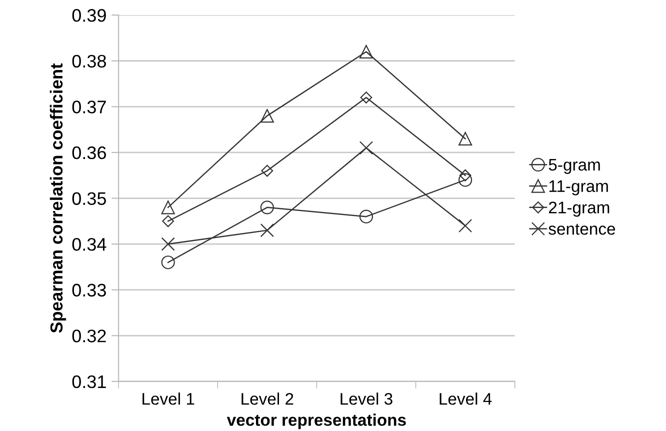  I want to click on x-tick-label: Level 2, so click(268, 398).